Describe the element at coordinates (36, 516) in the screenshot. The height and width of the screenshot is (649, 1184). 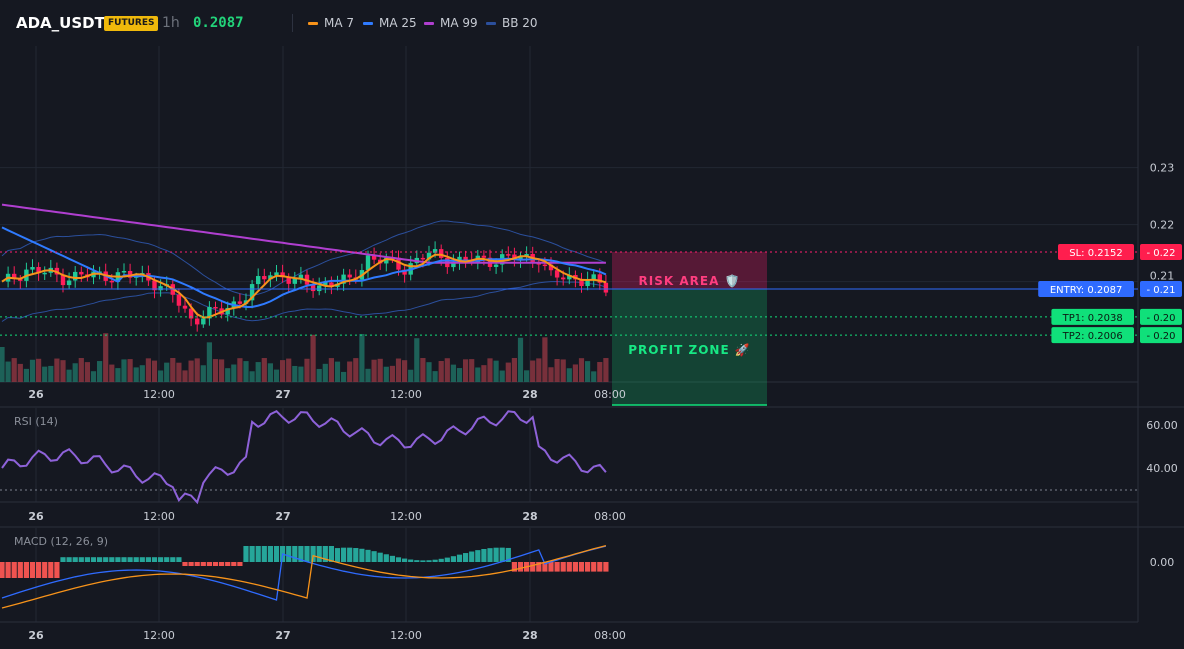
I see `time-label-1-0: 26` at that location.